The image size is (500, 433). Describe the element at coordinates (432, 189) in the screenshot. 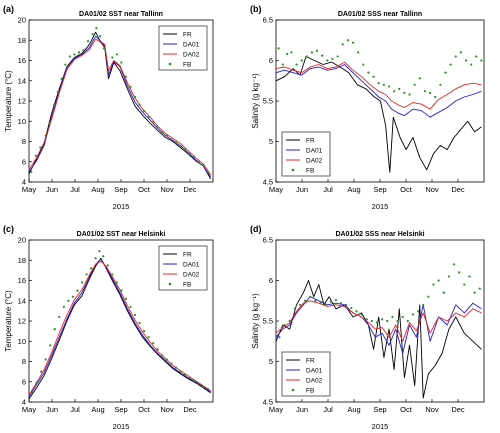

I see `panel-b-xtick-label: Nov` at that location.